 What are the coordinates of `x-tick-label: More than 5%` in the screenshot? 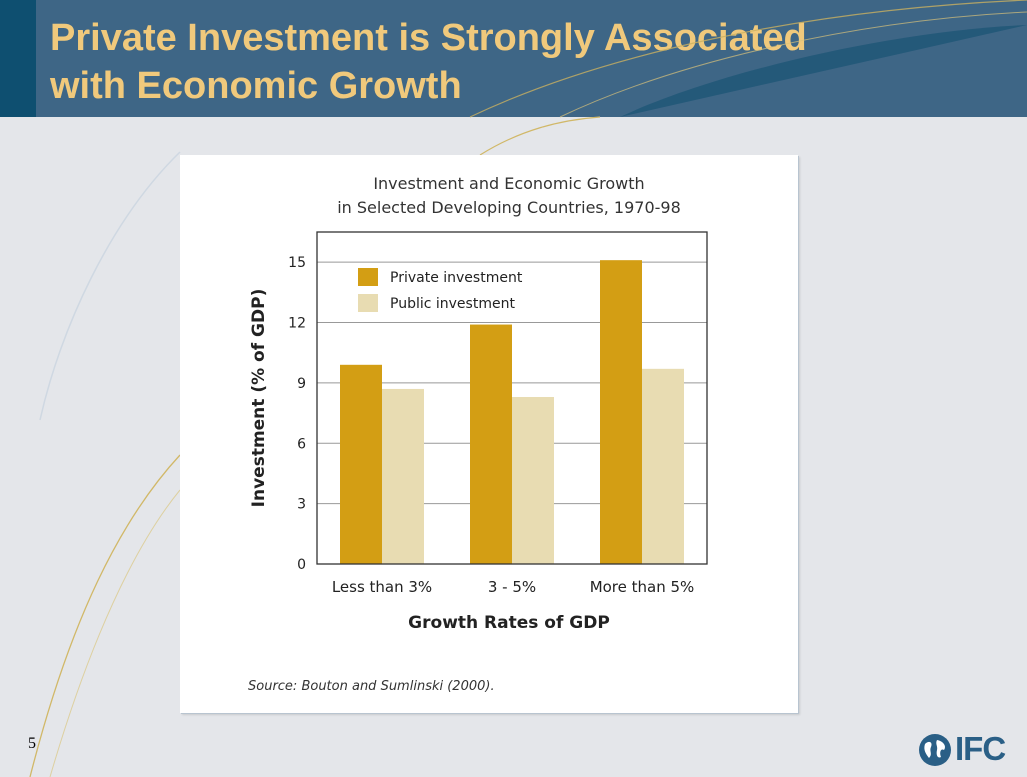 It's located at (642, 587).